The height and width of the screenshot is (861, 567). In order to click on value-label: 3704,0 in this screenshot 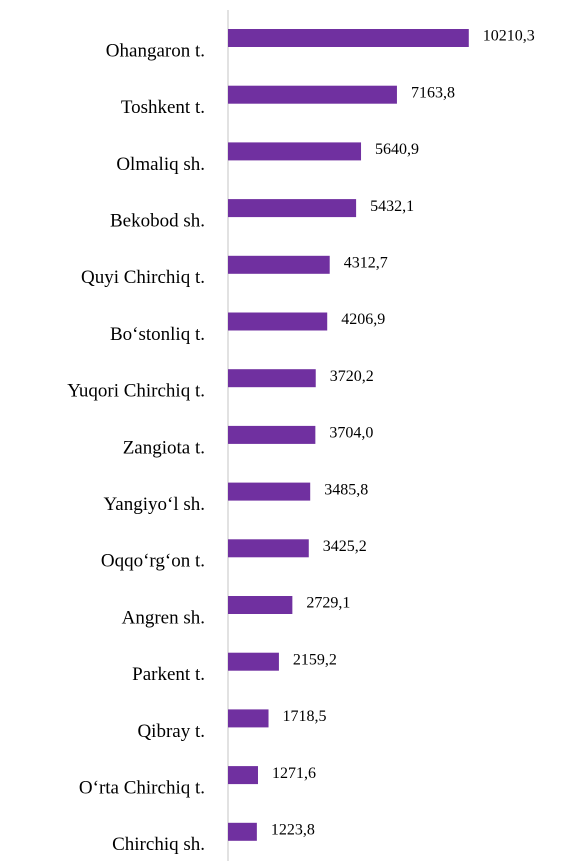, I will do `click(351, 433)`.